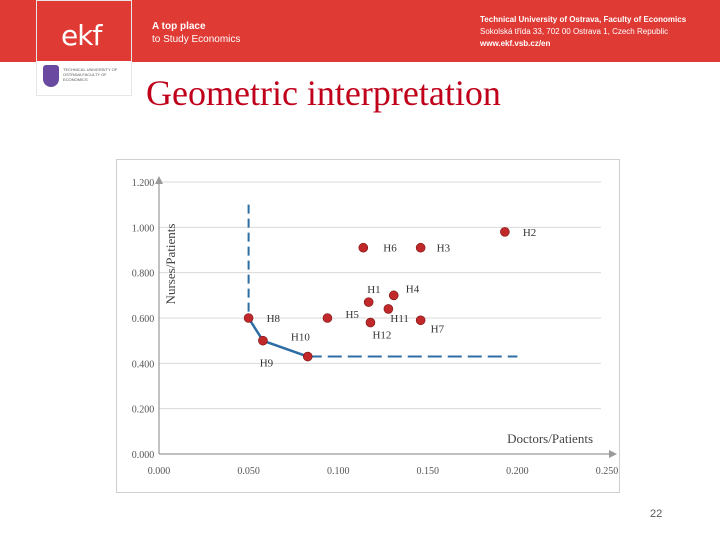 The width and height of the screenshot is (720, 540). What do you see at coordinates (51, 76) in the screenshot?
I see `university-crest-icon` at bounding box center [51, 76].